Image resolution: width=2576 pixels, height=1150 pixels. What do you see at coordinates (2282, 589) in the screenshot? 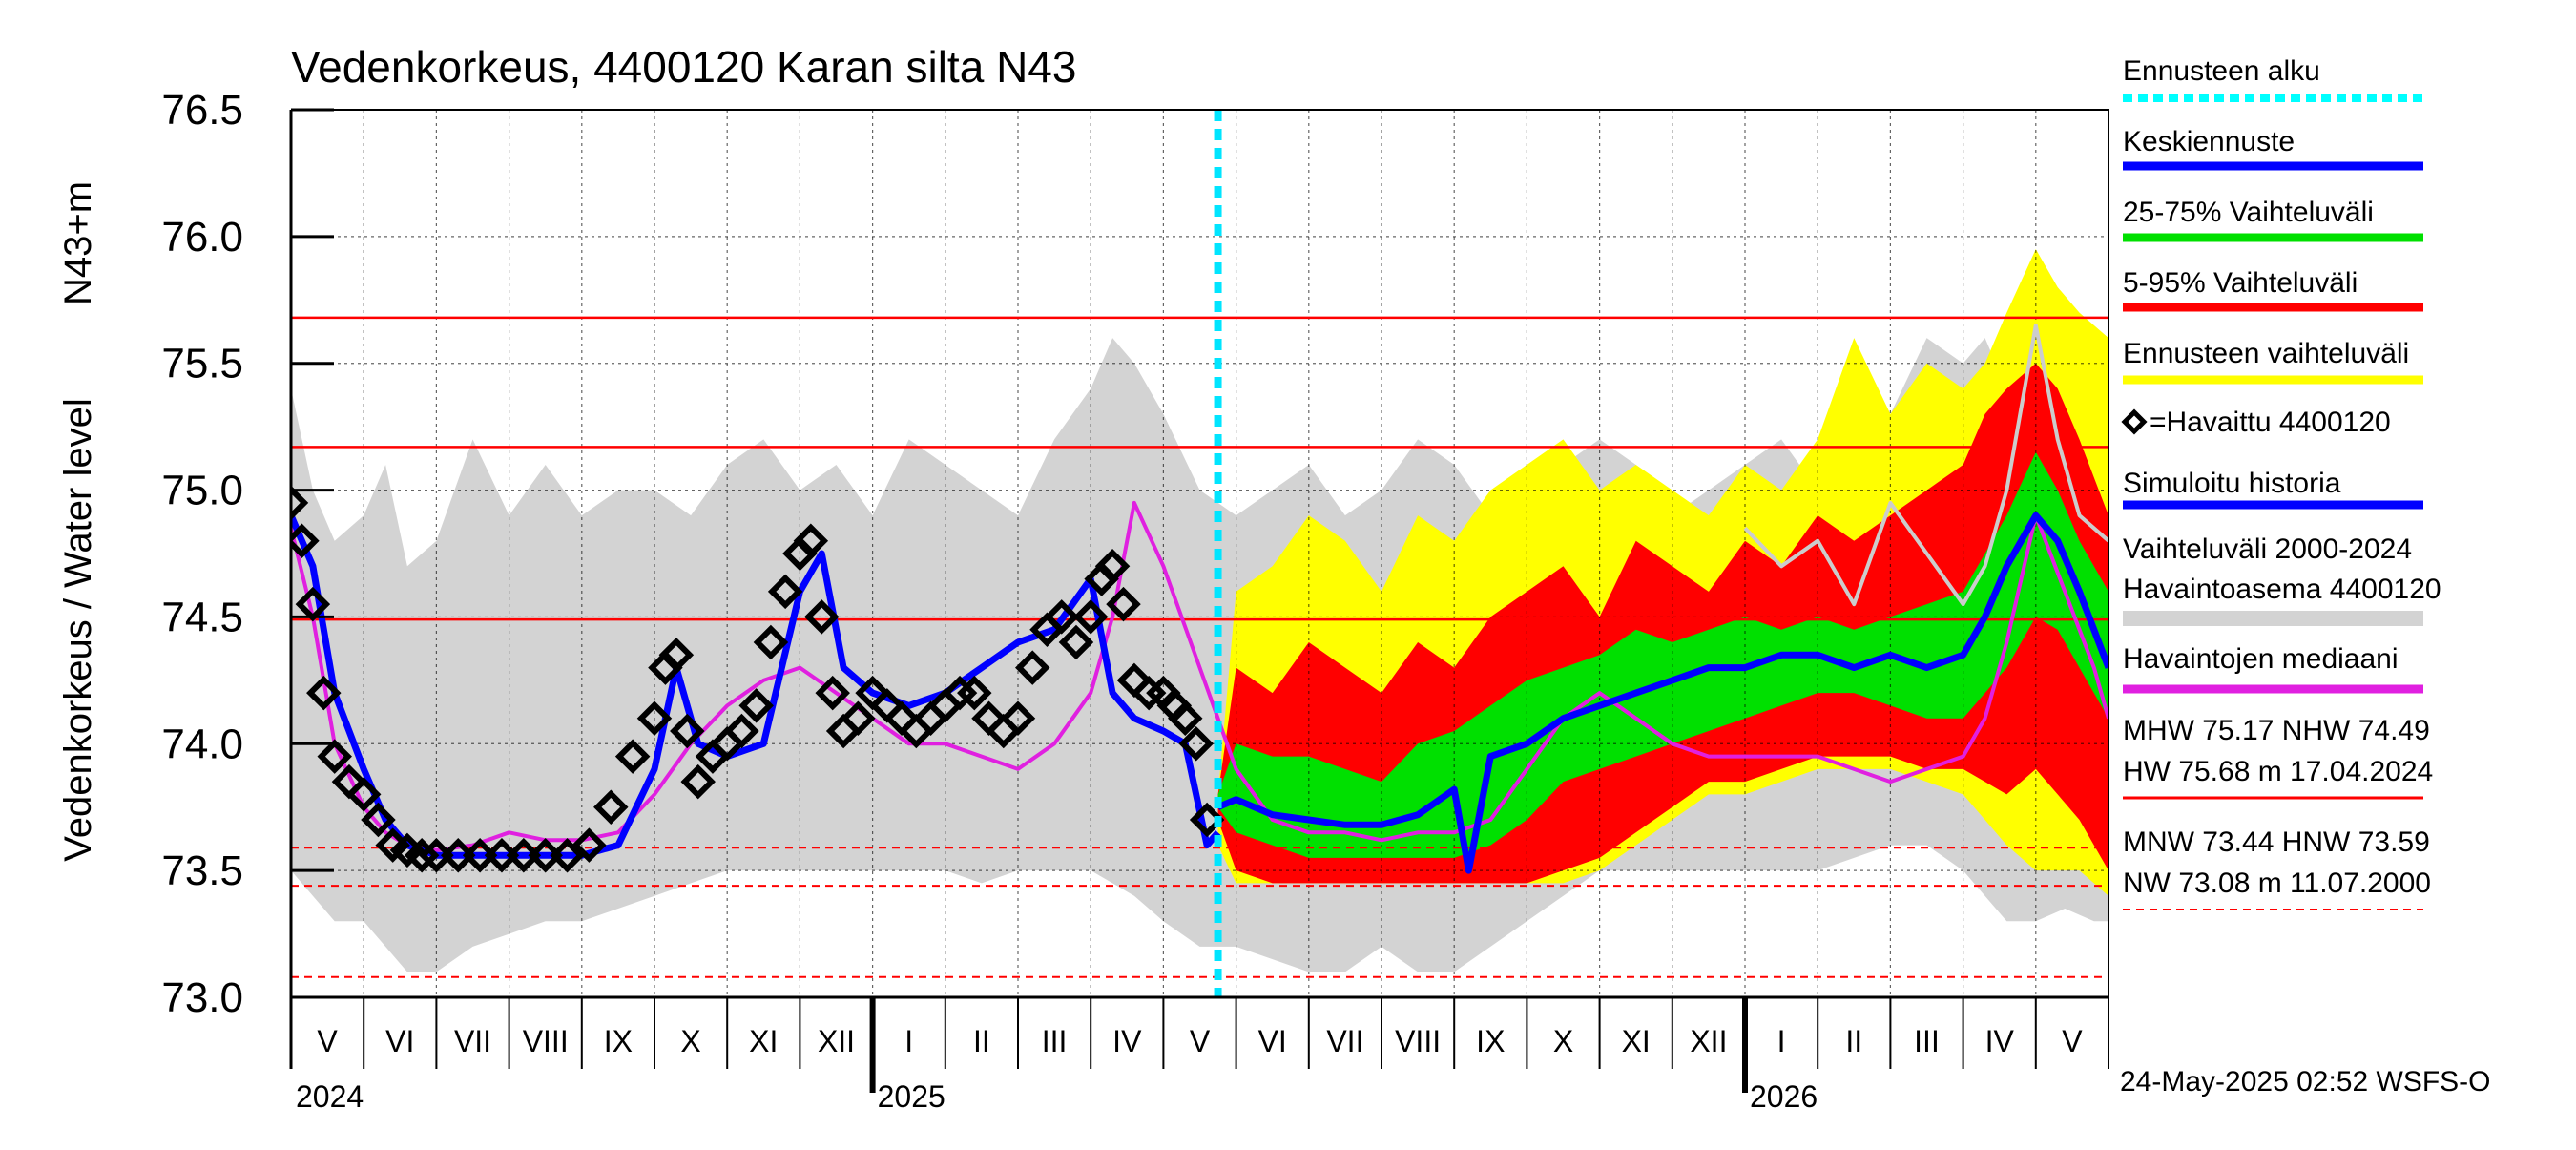
I see `legend-label: Havaintoasema 4400120` at bounding box center [2282, 589].